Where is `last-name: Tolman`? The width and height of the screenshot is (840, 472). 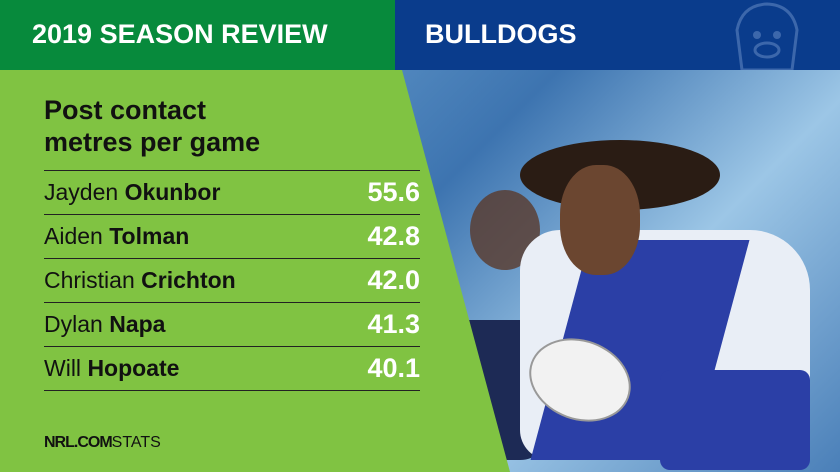 last-name: Tolman is located at coordinates (149, 236).